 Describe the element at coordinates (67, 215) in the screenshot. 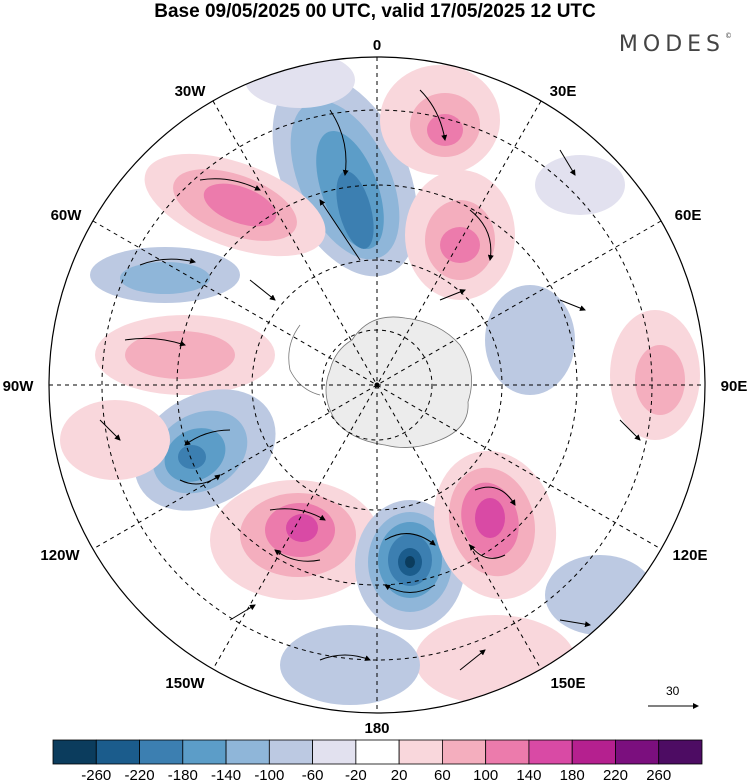

I see `label-60w: 60W` at that location.